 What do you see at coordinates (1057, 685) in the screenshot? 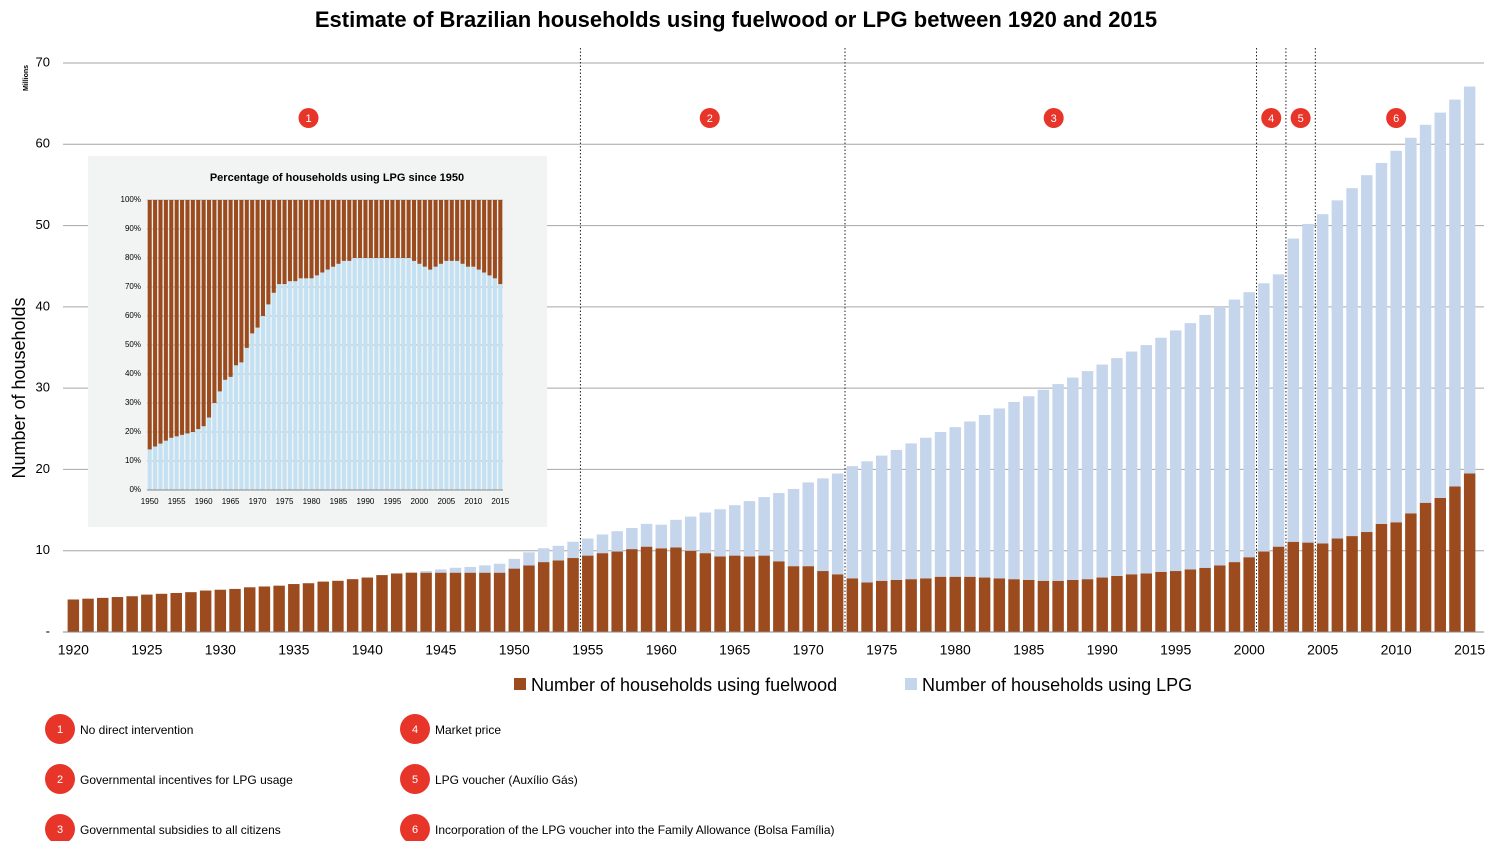
I see `legend-label: Number of households using LPG` at bounding box center [1057, 685].